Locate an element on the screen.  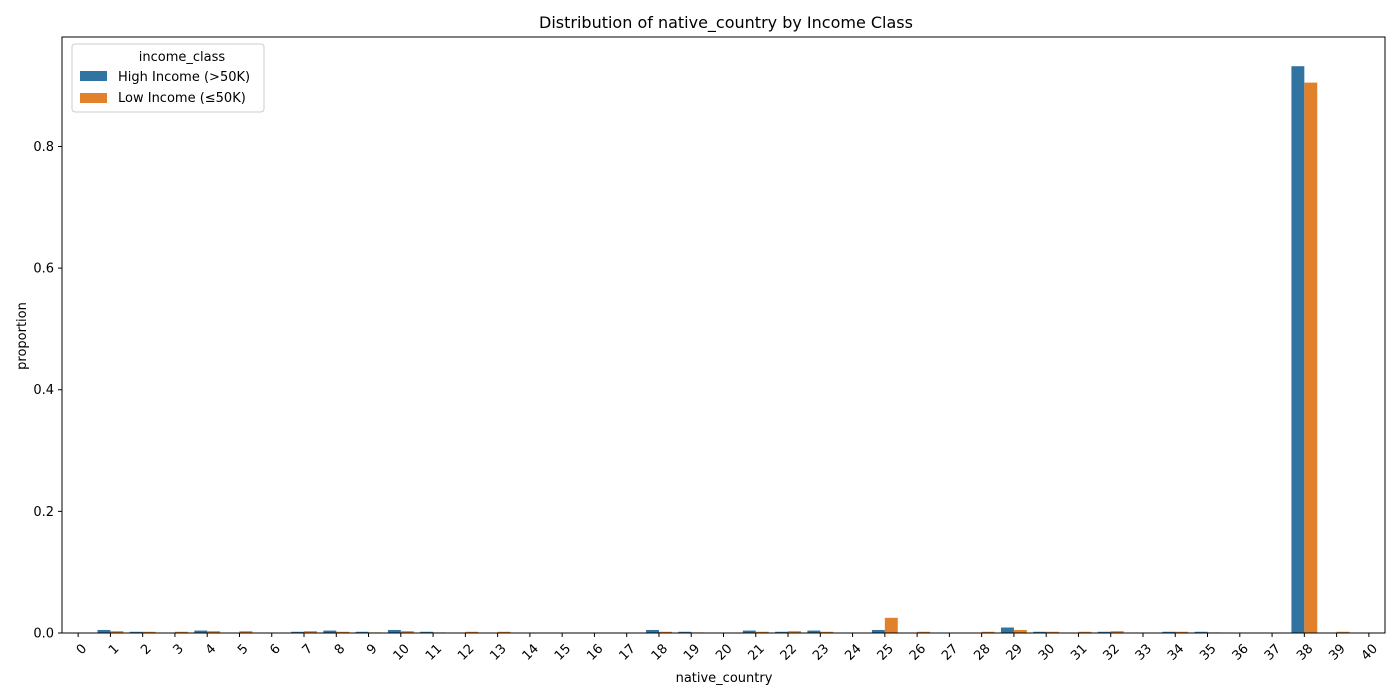
x-tick-label: 12 is located at coordinates (466, 652).